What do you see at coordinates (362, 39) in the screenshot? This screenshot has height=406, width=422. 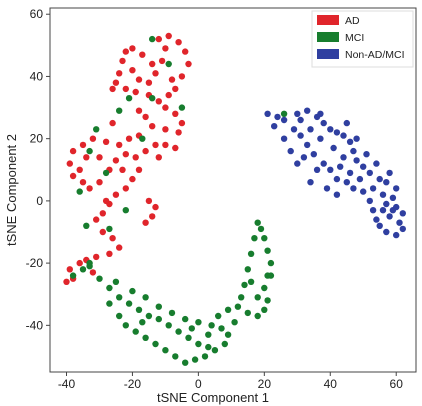 I see `legend: AD MCI Non-AD/MCI` at bounding box center [362, 39].